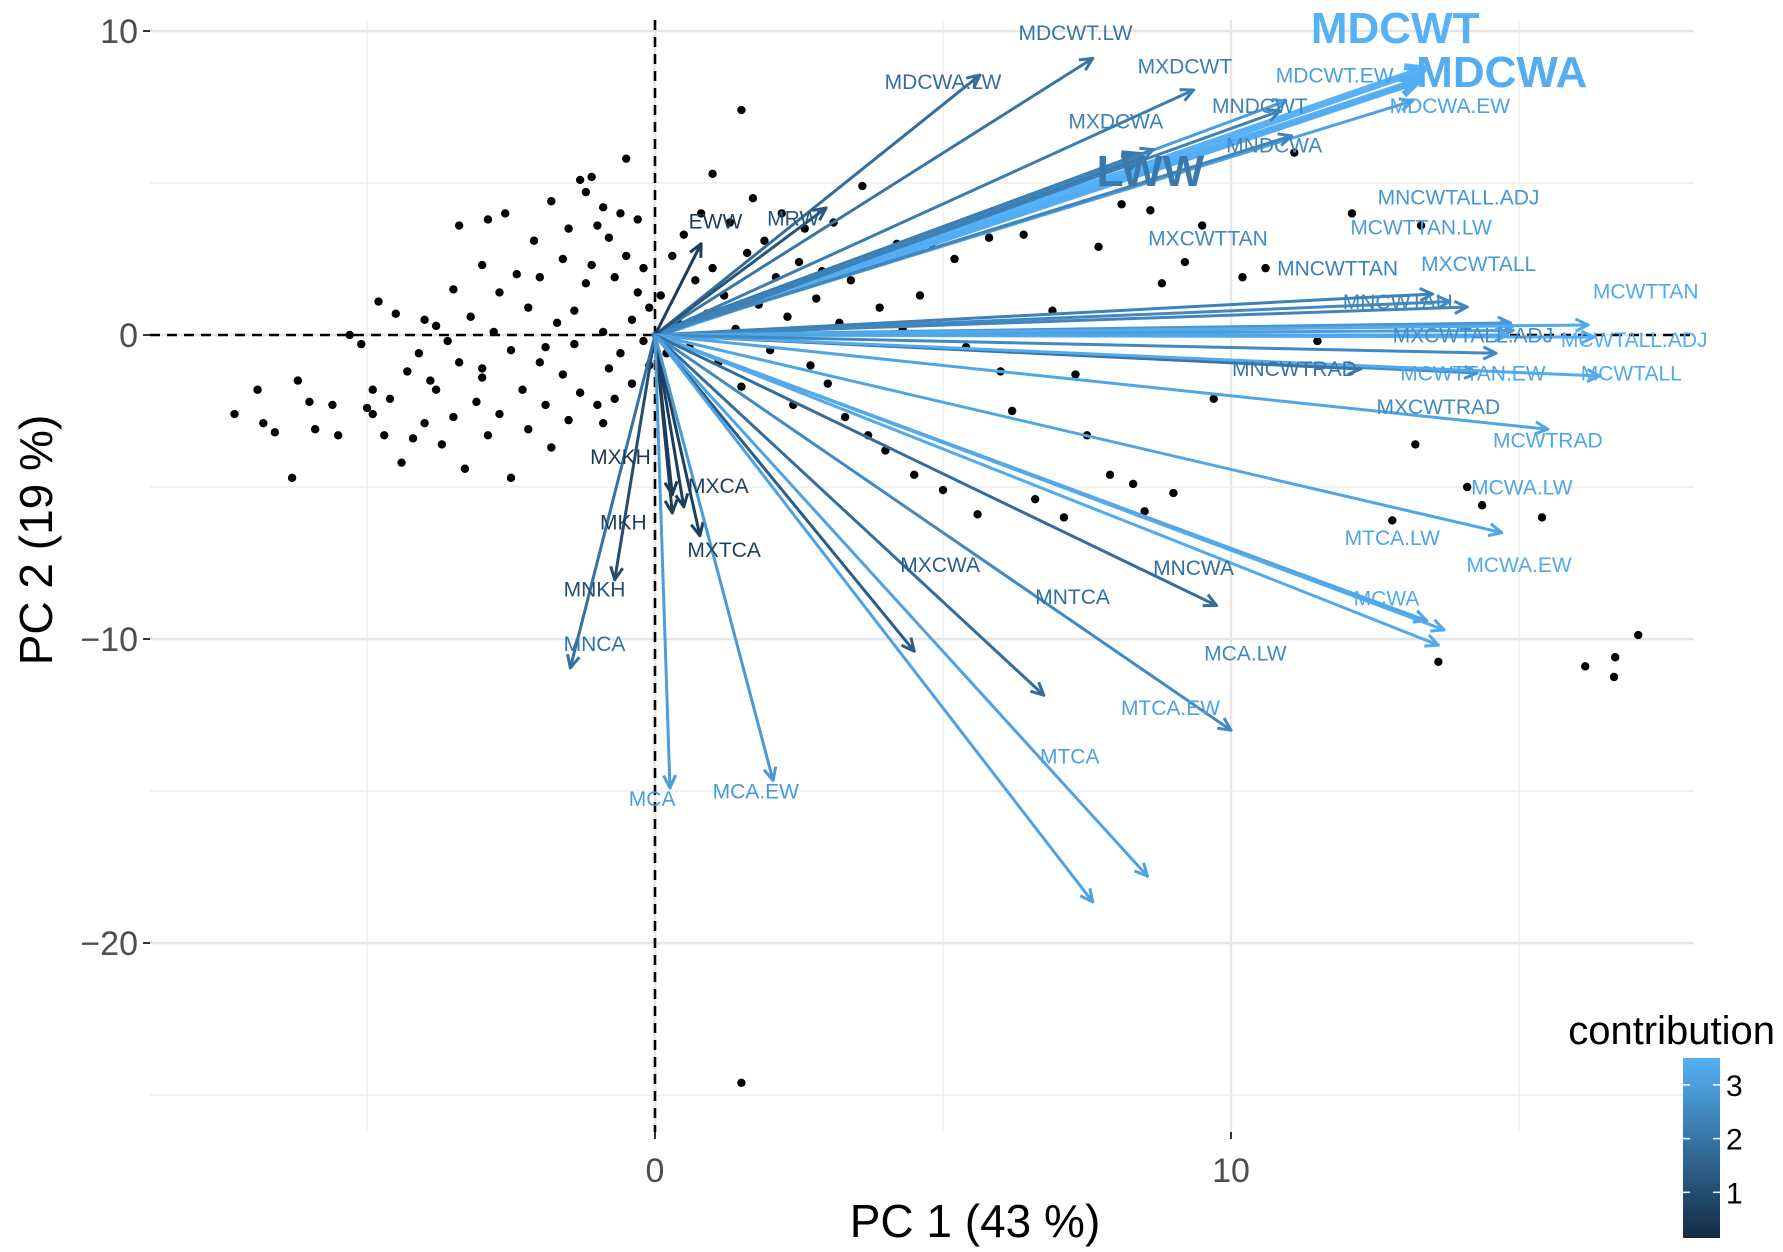 The image size is (1783, 1252). What do you see at coordinates (1478, 264) in the screenshot?
I see `label-mxcwtall: MXCWTALL` at bounding box center [1478, 264].